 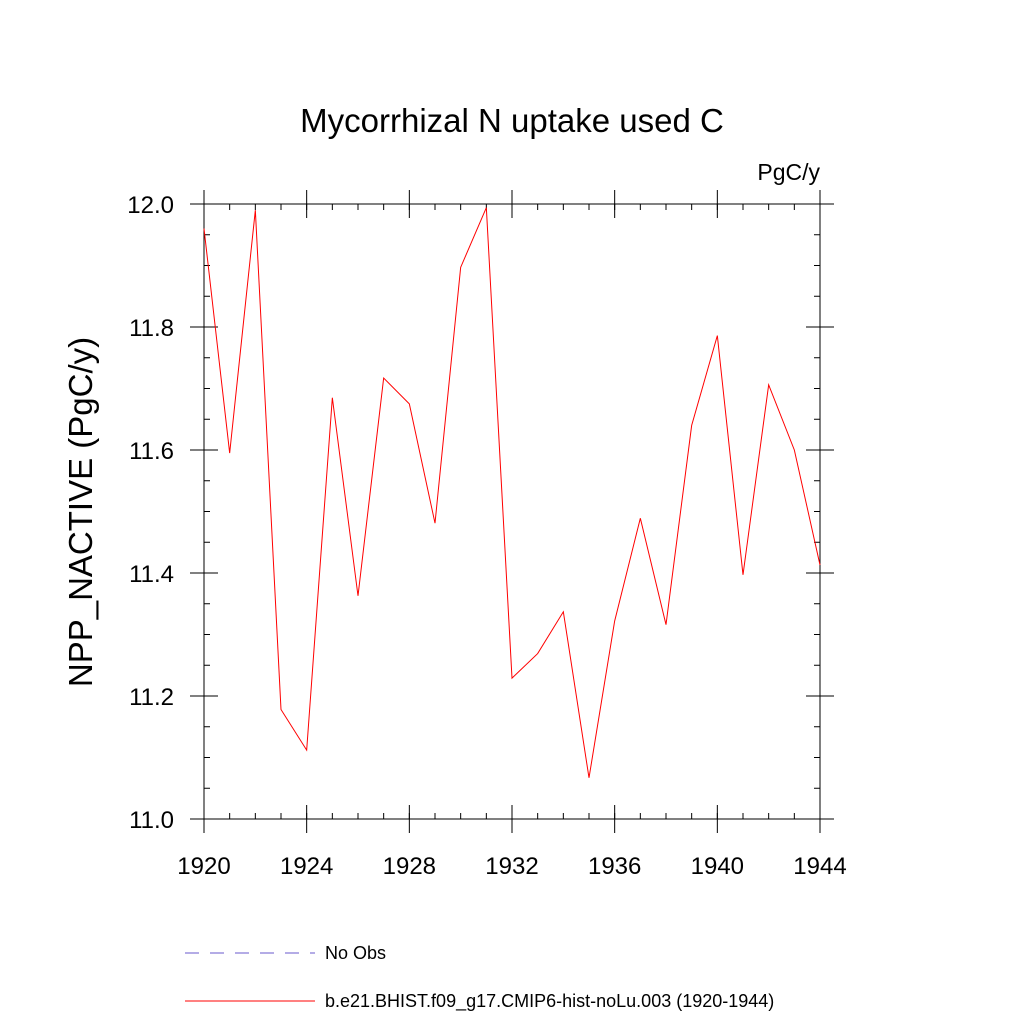 What do you see at coordinates (306, 866) in the screenshot?
I see `x-tick-label: 1924` at bounding box center [306, 866].